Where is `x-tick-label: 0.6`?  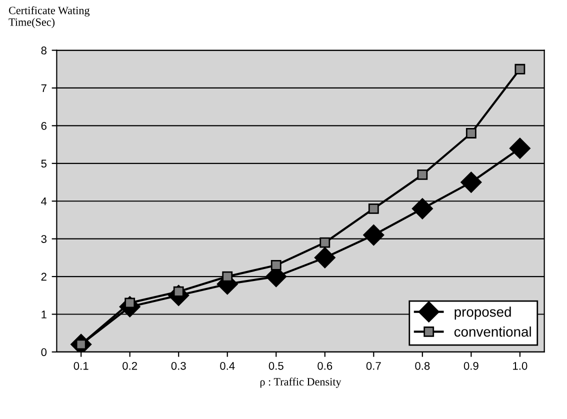
x-tick-label: 0.6 is located at coordinates (325, 366).